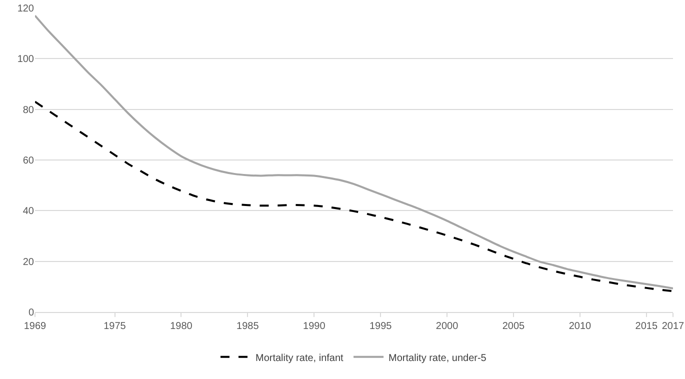  Describe the element at coordinates (646, 326) in the screenshot. I see `x-tick-label: 2015` at that location.